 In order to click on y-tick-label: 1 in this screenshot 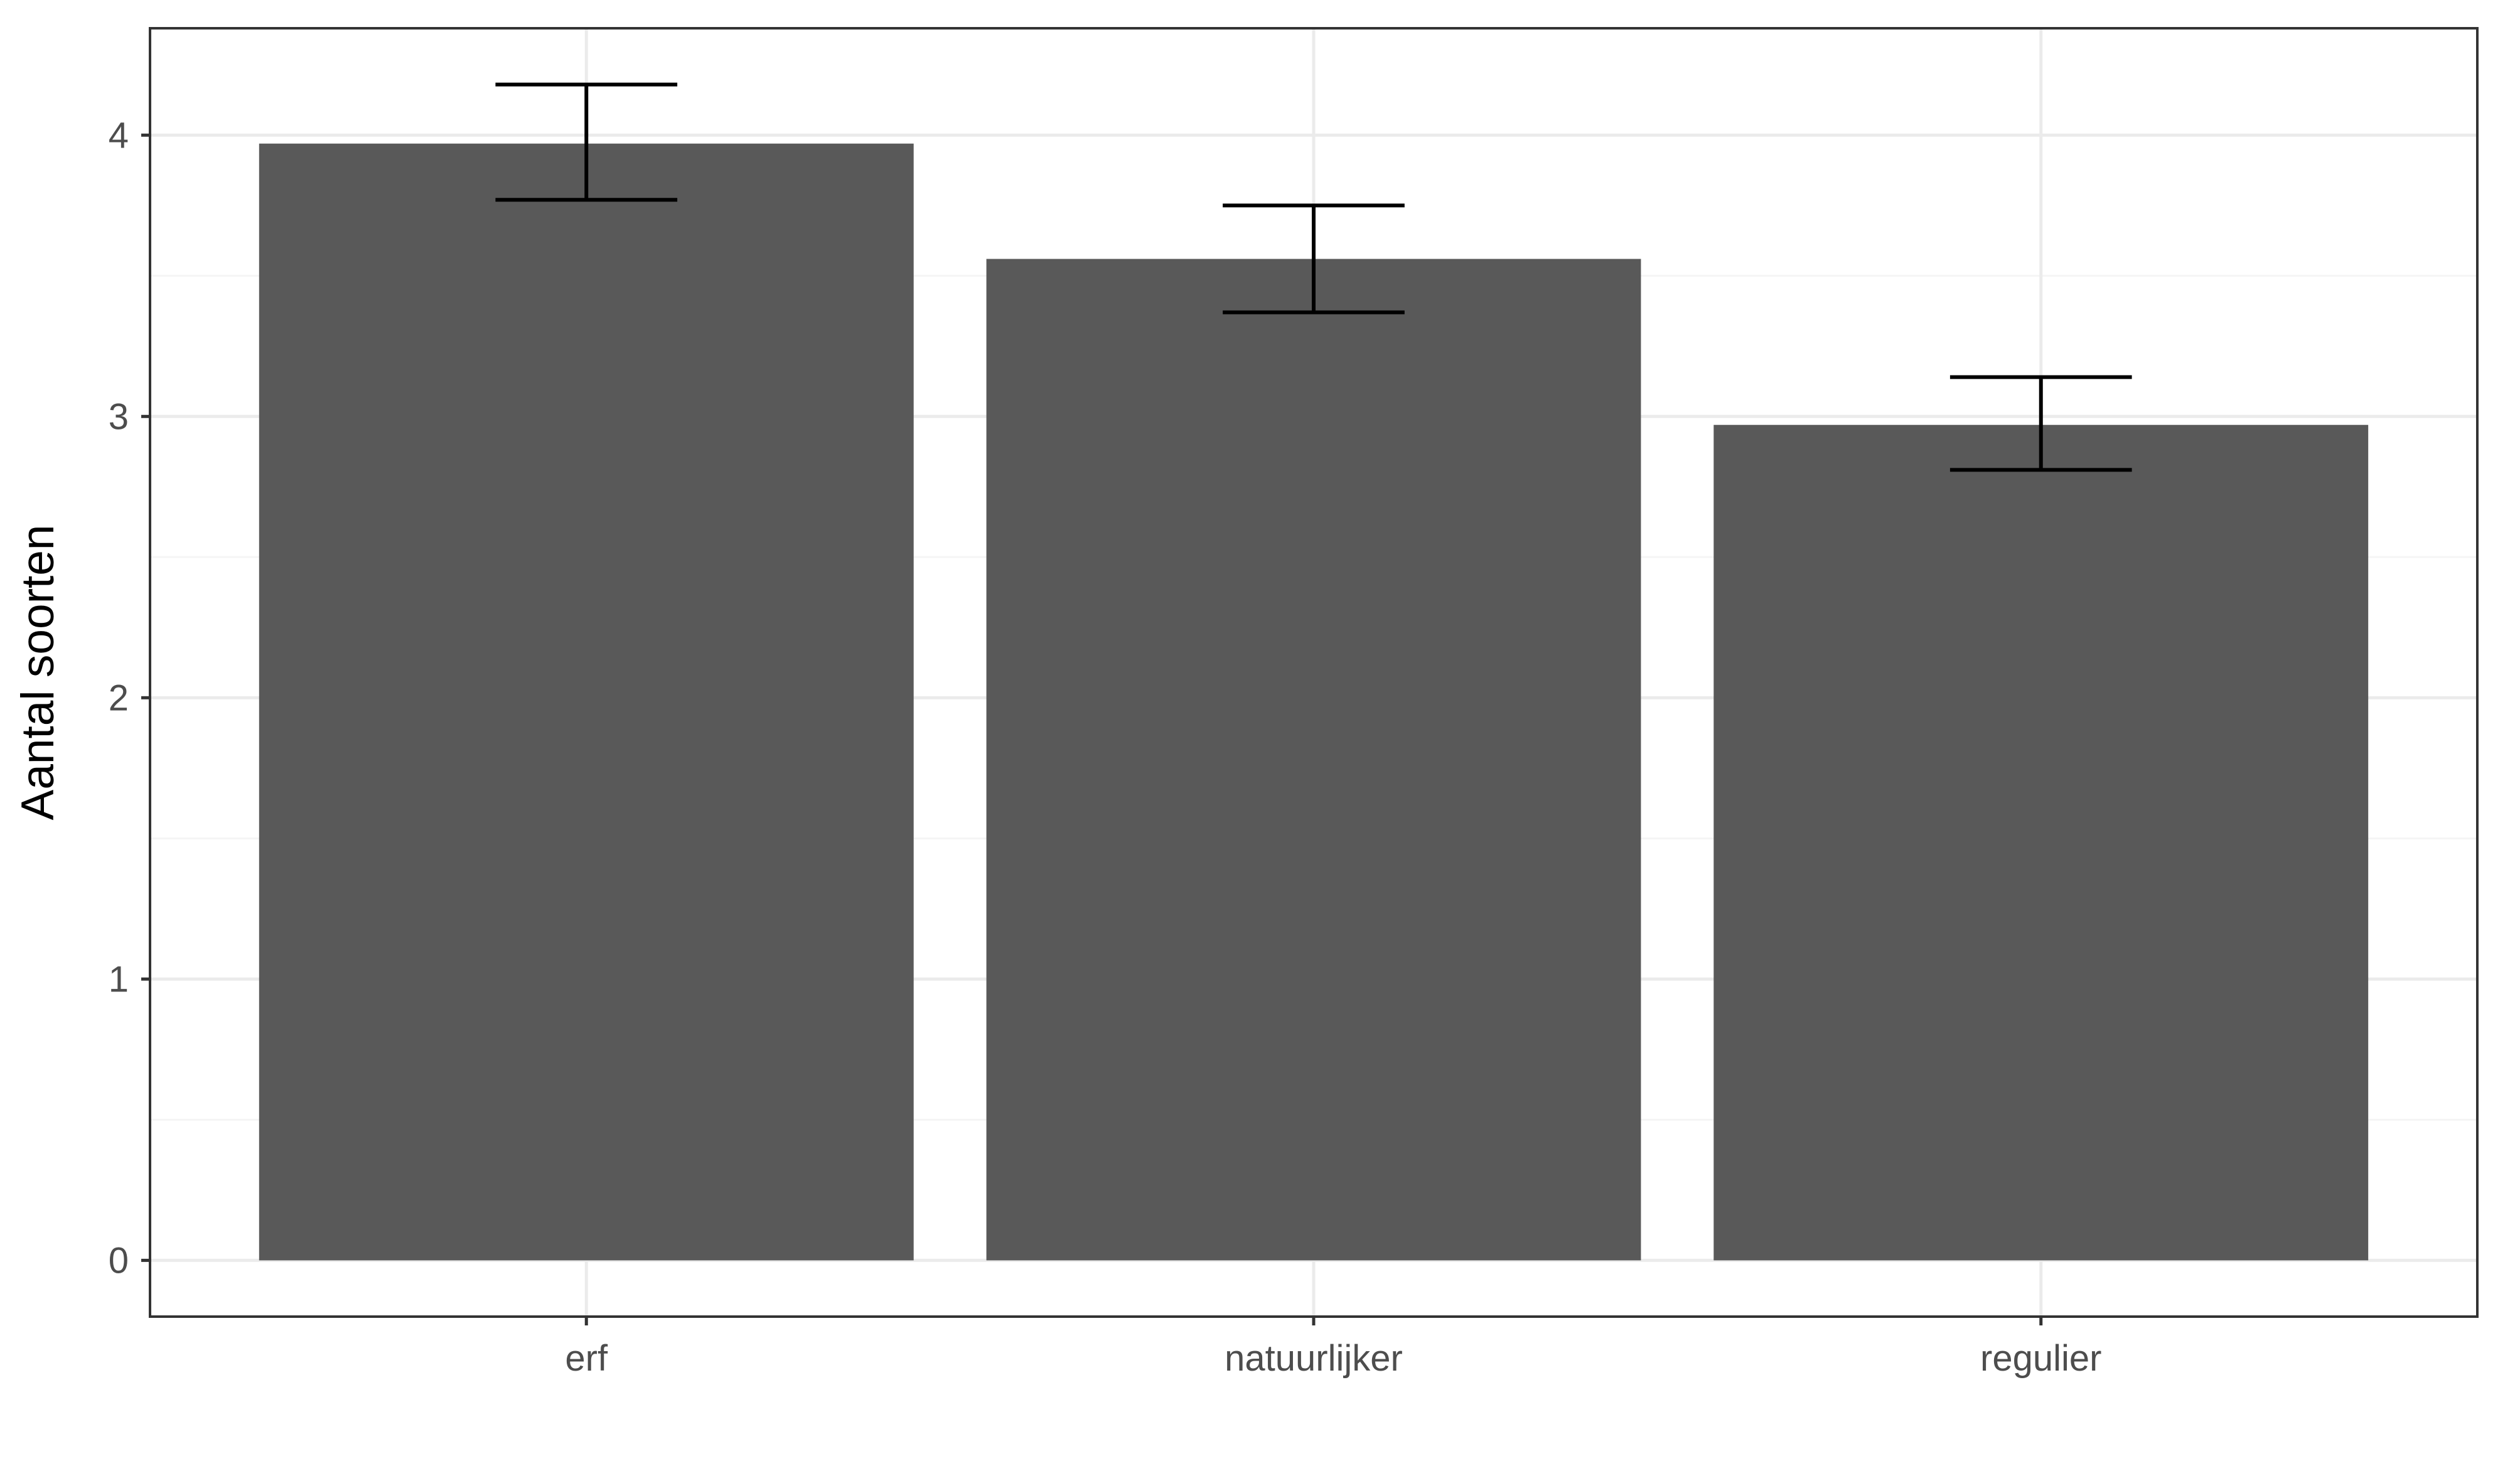, I will do `click(119, 979)`.